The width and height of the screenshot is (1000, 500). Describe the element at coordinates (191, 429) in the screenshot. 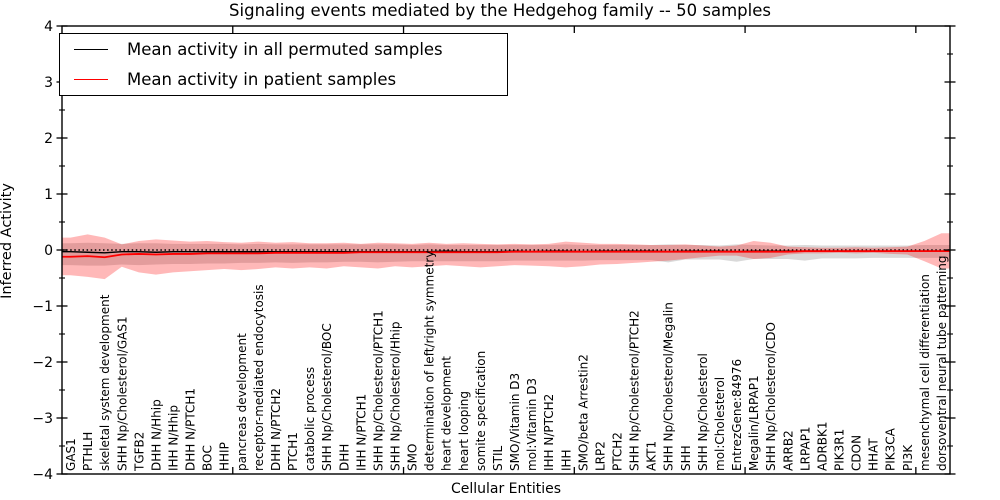

I see `x-tick-label: DHH N/PTCH1` at that location.